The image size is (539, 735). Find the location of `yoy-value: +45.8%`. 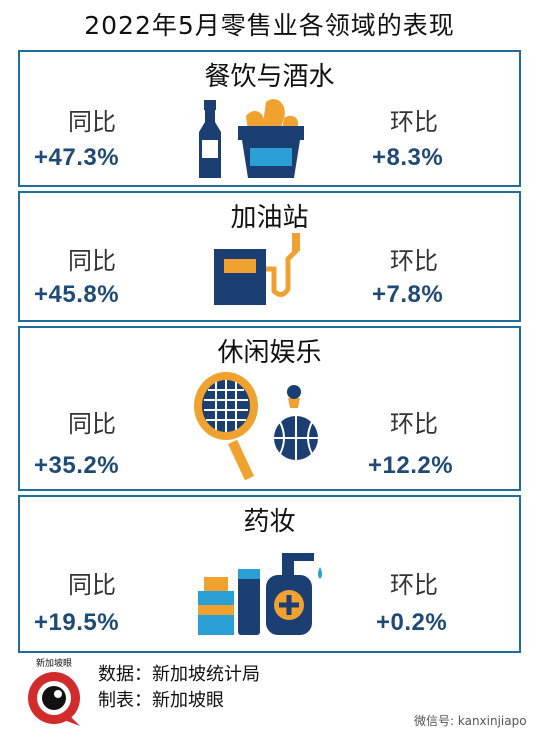

yoy-value: +45.8% is located at coordinates (77, 294).